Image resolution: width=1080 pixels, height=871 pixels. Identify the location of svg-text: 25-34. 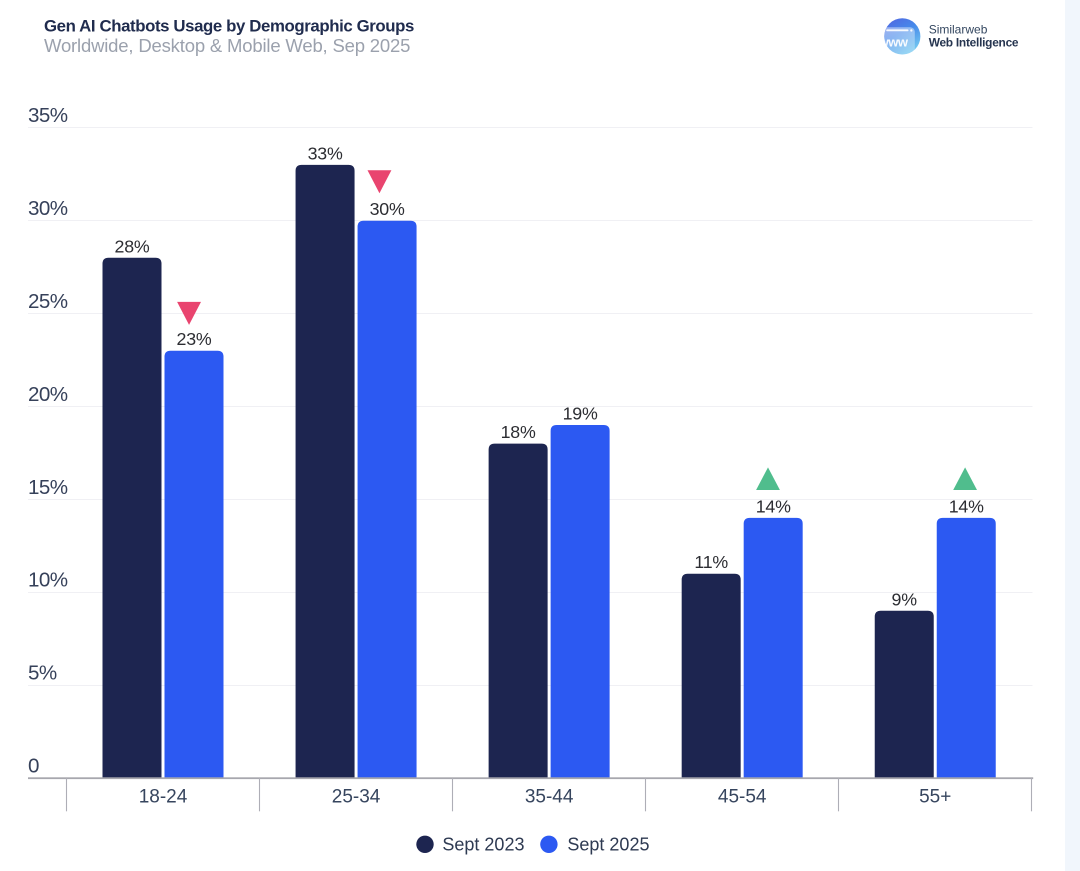
(356, 797).